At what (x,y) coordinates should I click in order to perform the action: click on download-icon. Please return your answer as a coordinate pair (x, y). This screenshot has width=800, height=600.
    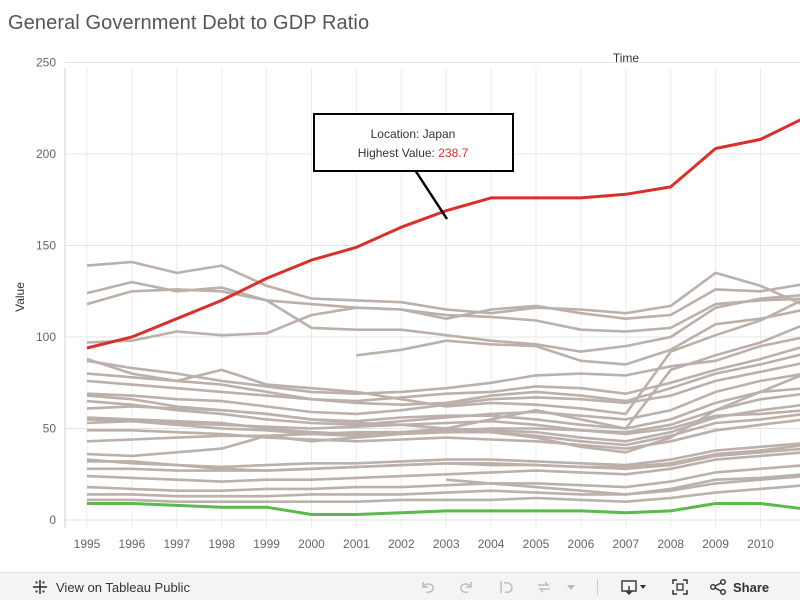
    Looking at the image, I should click on (634, 587).